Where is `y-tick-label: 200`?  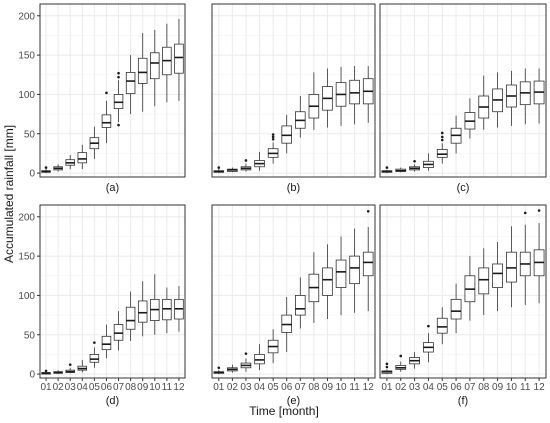
y-tick-label: 200 is located at coordinates (26, 217).